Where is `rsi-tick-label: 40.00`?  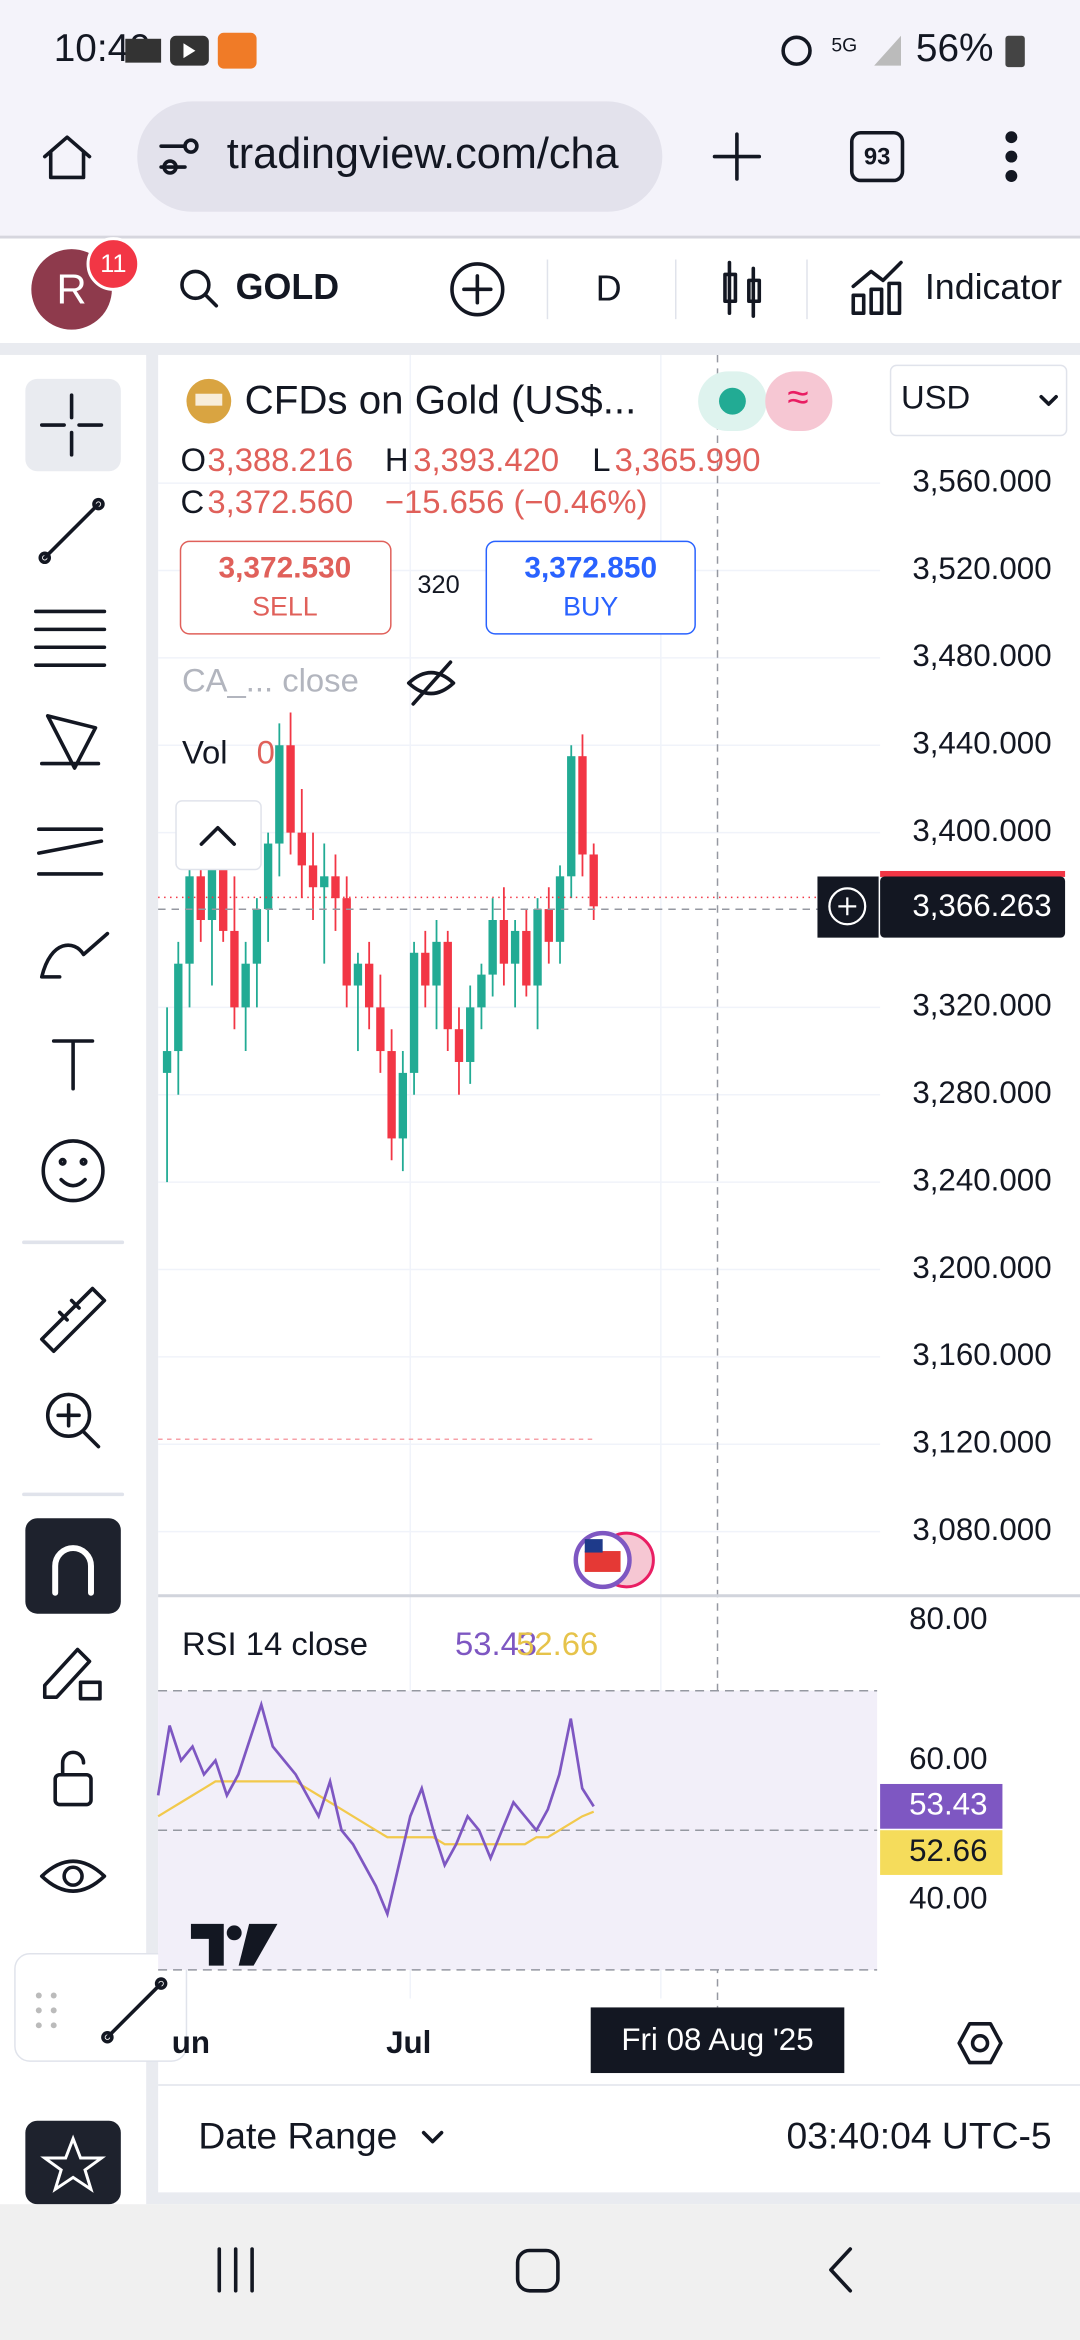 rsi-tick-label: 40.00 is located at coordinates (948, 1897).